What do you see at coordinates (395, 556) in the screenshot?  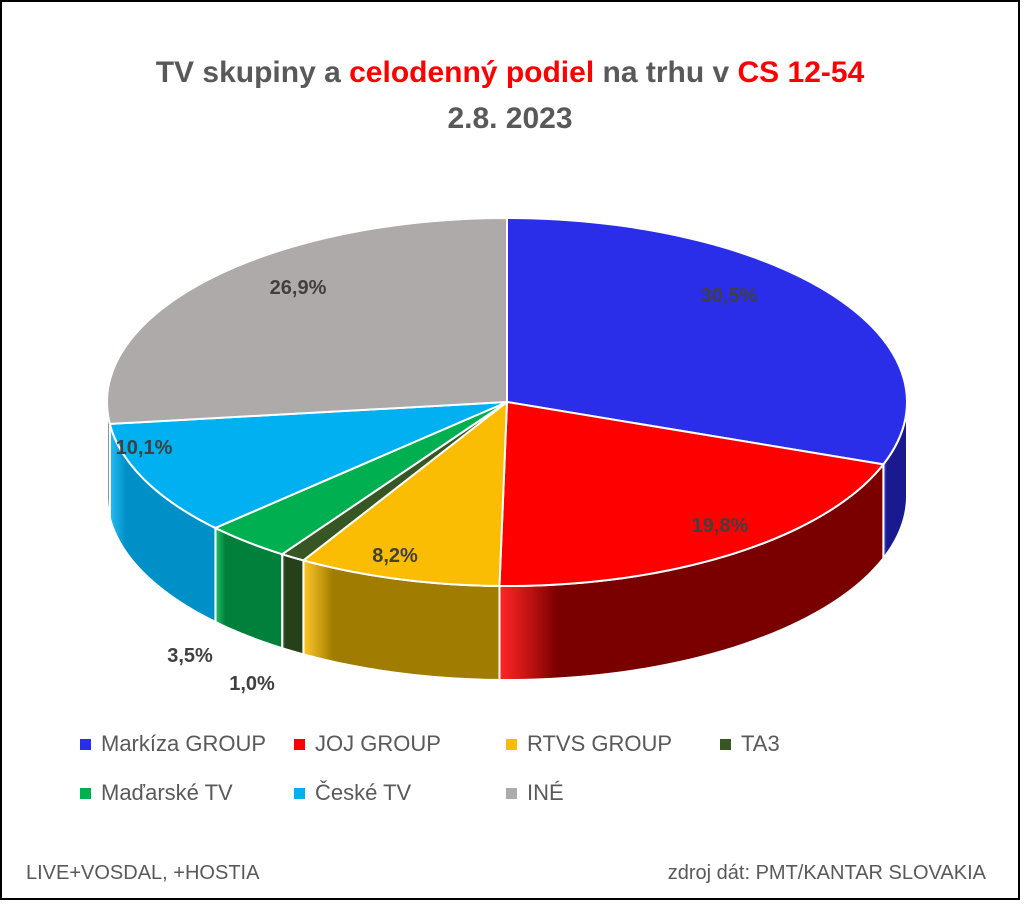 I see `data-label: 8,2%` at bounding box center [395, 556].